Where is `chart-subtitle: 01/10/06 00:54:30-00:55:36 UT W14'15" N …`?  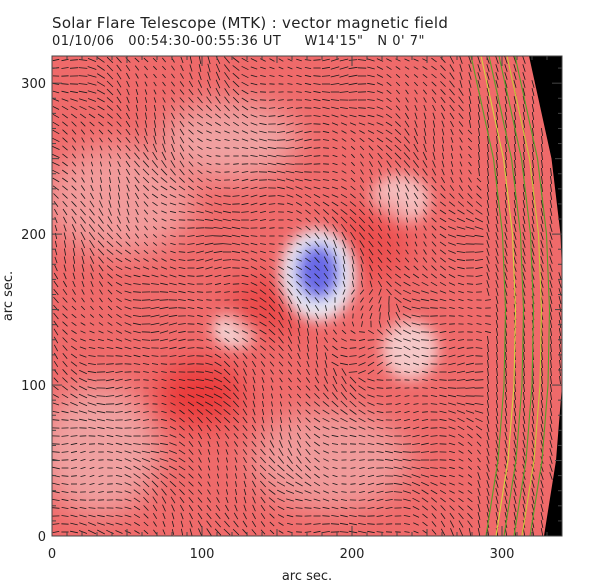 chart-subtitle: 01/10/06 00:54:30-00:55:36 UT W14'15" N … is located at coordinates (238, 41).